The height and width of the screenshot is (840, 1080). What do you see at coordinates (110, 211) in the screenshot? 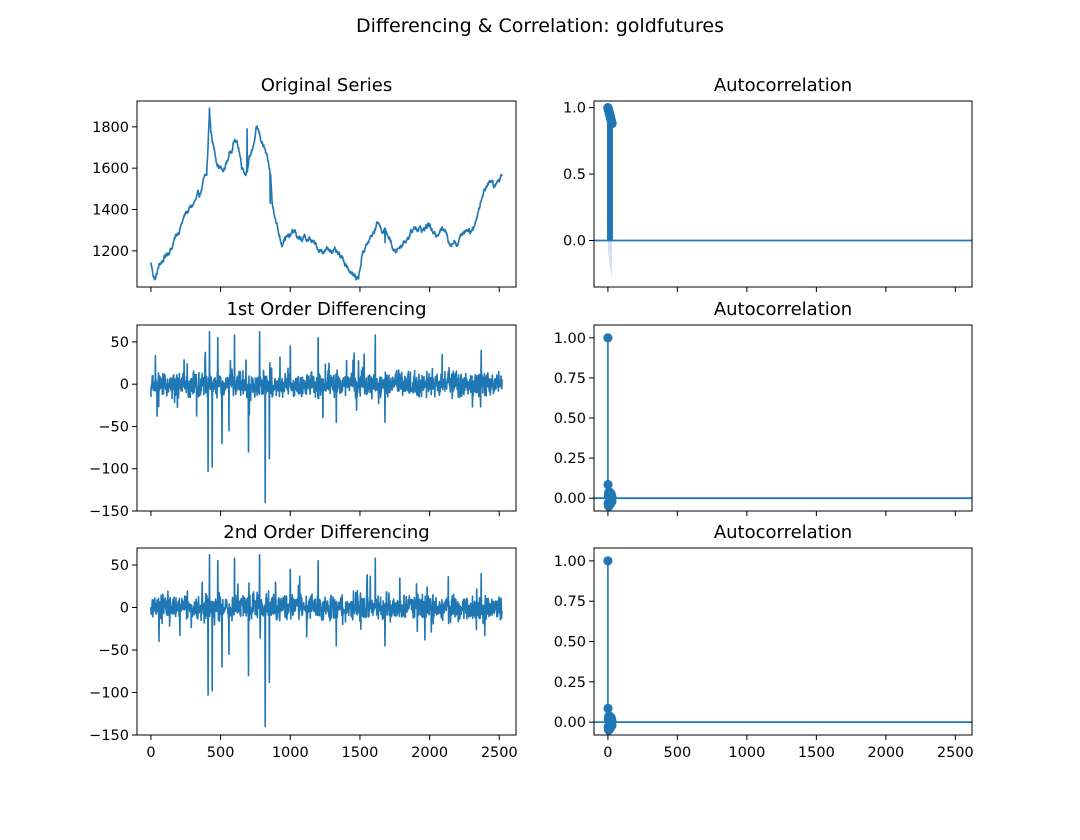
I see `y-tick-label: 1400` at bounding box center [110, 211].